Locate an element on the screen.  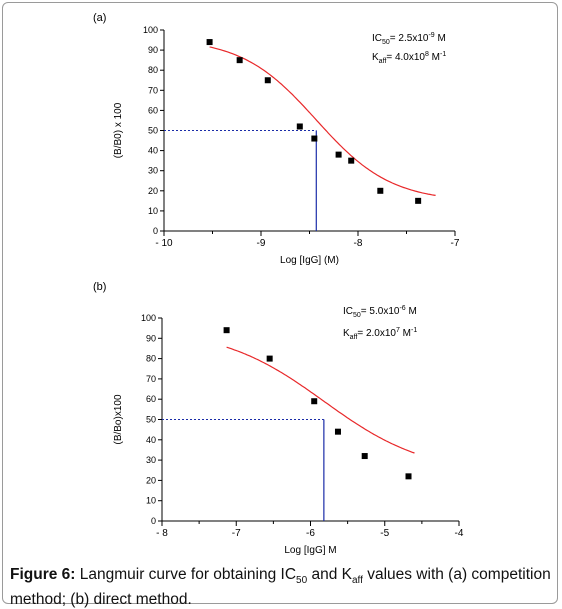
annotation-line-2: Kaff= 2.0x107 M-1 is located at coordinates (380, 334).